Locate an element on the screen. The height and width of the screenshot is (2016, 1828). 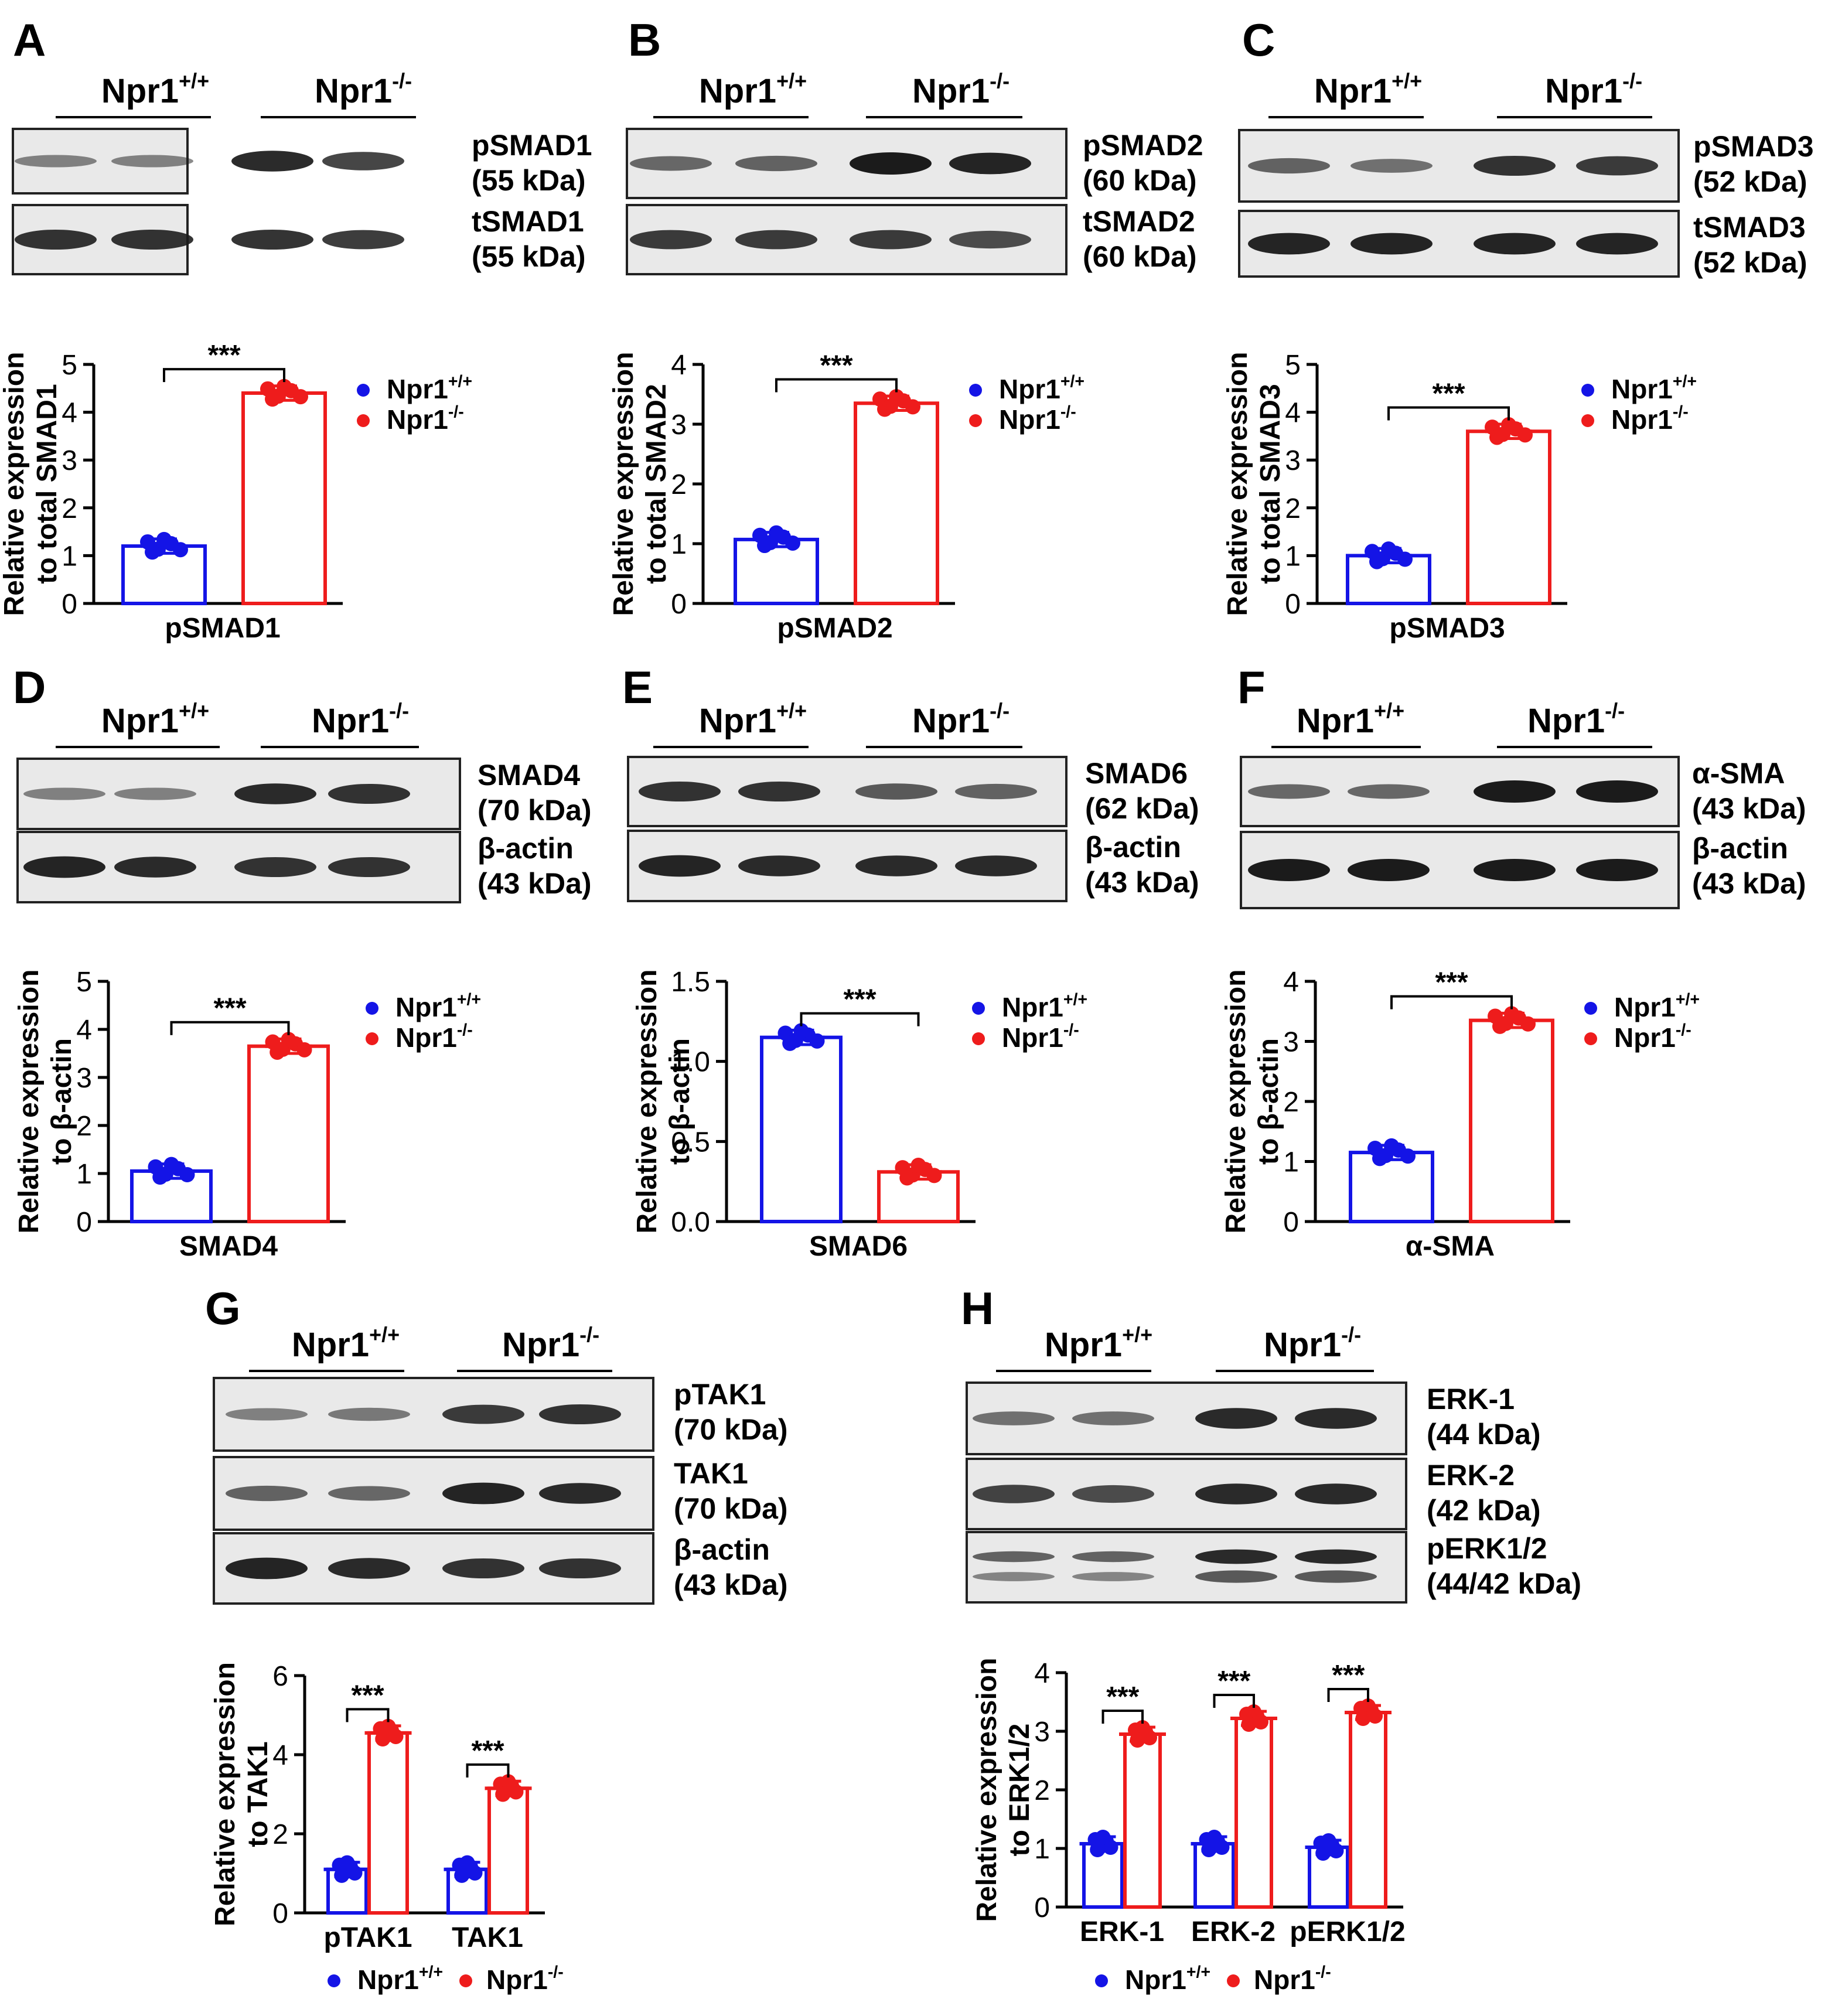
x-category-label: α-SMA is located at coordinates (1450, 1246).